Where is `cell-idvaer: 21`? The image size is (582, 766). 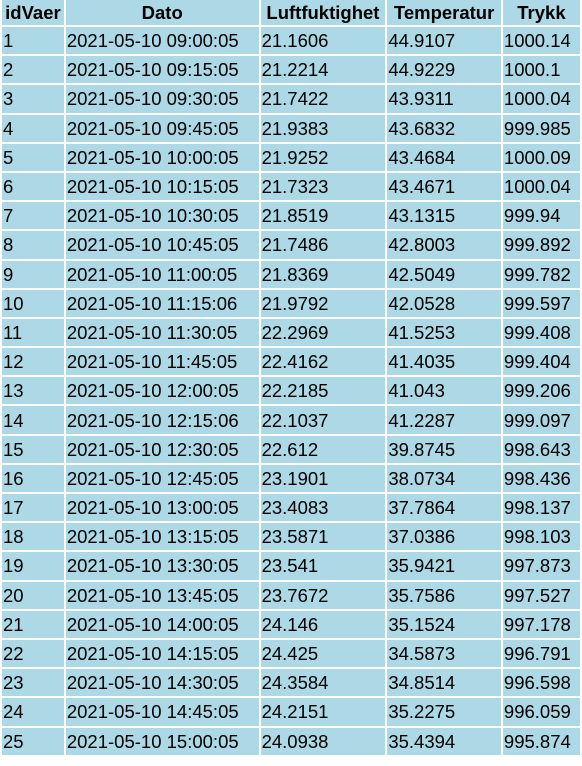 cell-idvaer: 21 is located at coordinates (33, 624).